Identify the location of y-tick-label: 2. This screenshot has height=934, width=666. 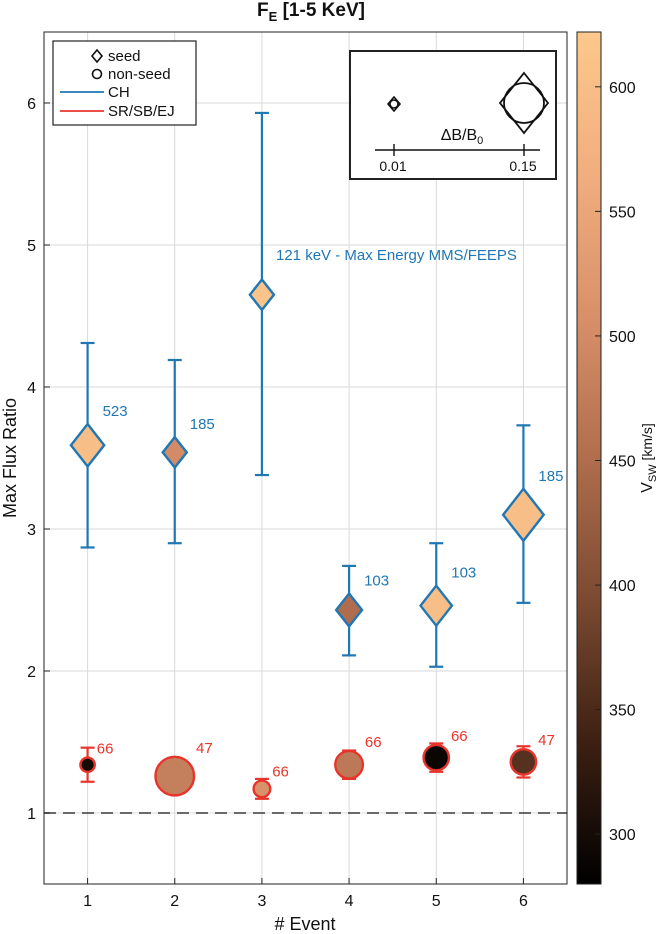
(31, 672).